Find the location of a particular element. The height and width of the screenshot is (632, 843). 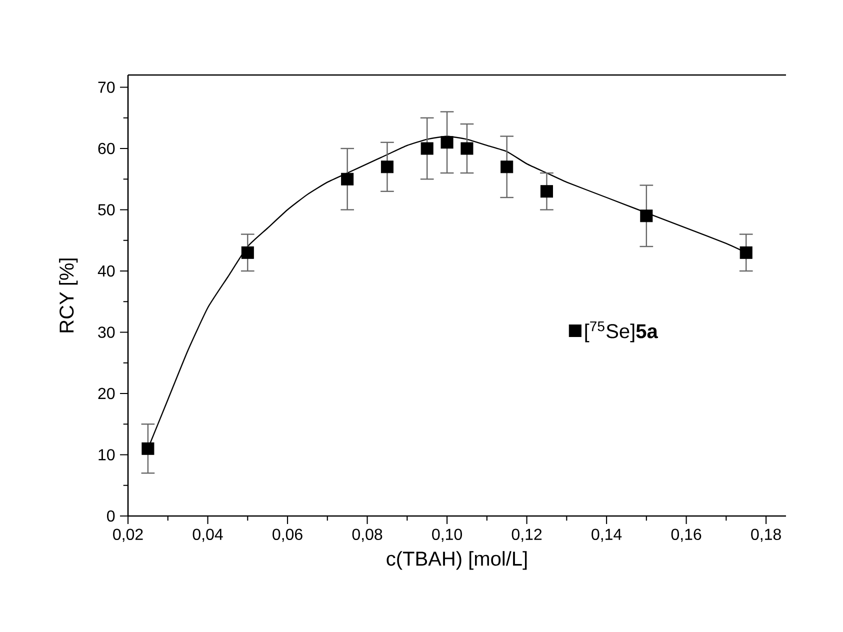

y-tick-label: 20 is located at coordinates (106, 394).